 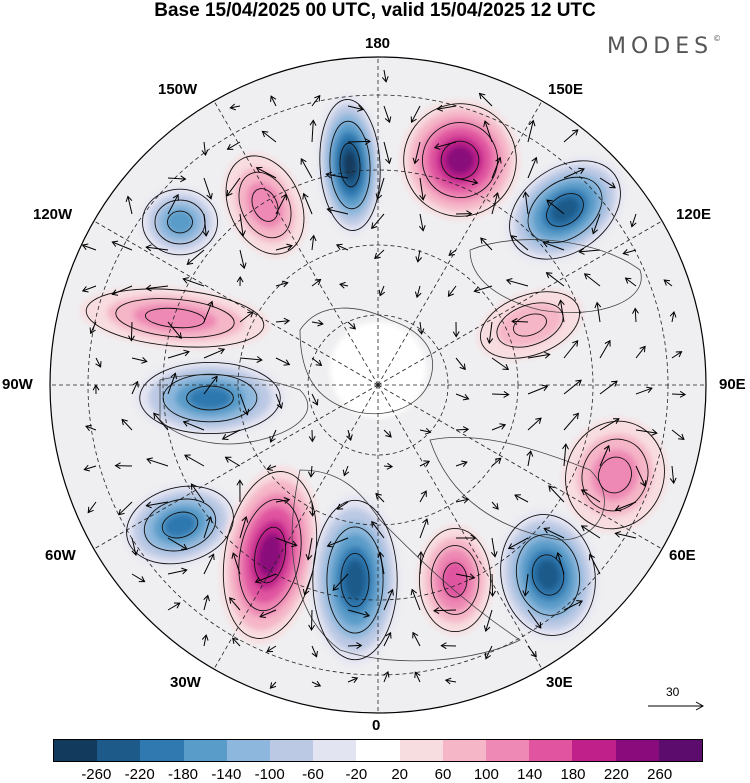 What do you see at coordinates (460, 243) in the screenshot?
I see `meridian-line` at bounding box center [460, 243].